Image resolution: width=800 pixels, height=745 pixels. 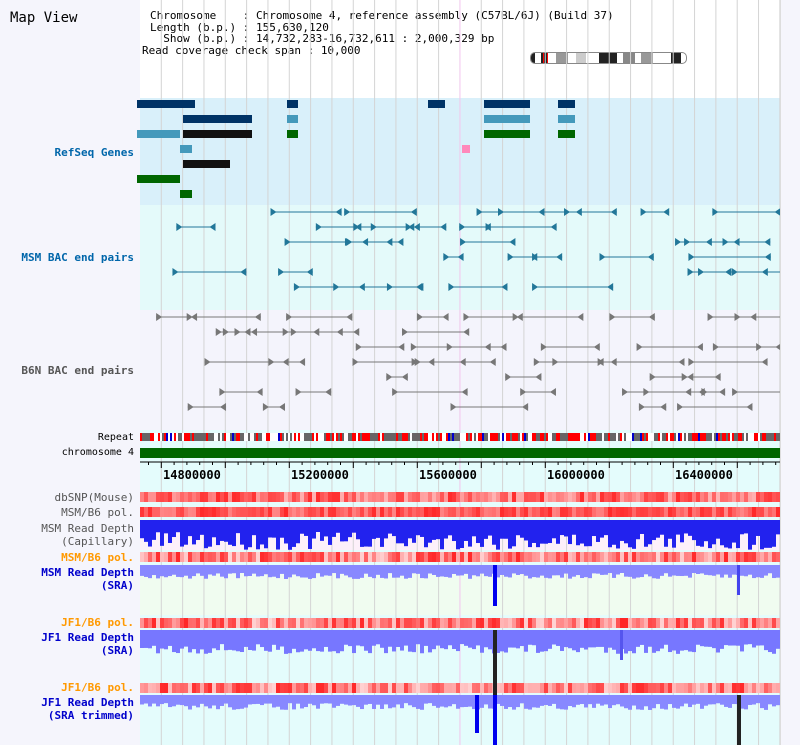 I want to click on axis-tick-label: 16000000, so click(x=576, y=475).